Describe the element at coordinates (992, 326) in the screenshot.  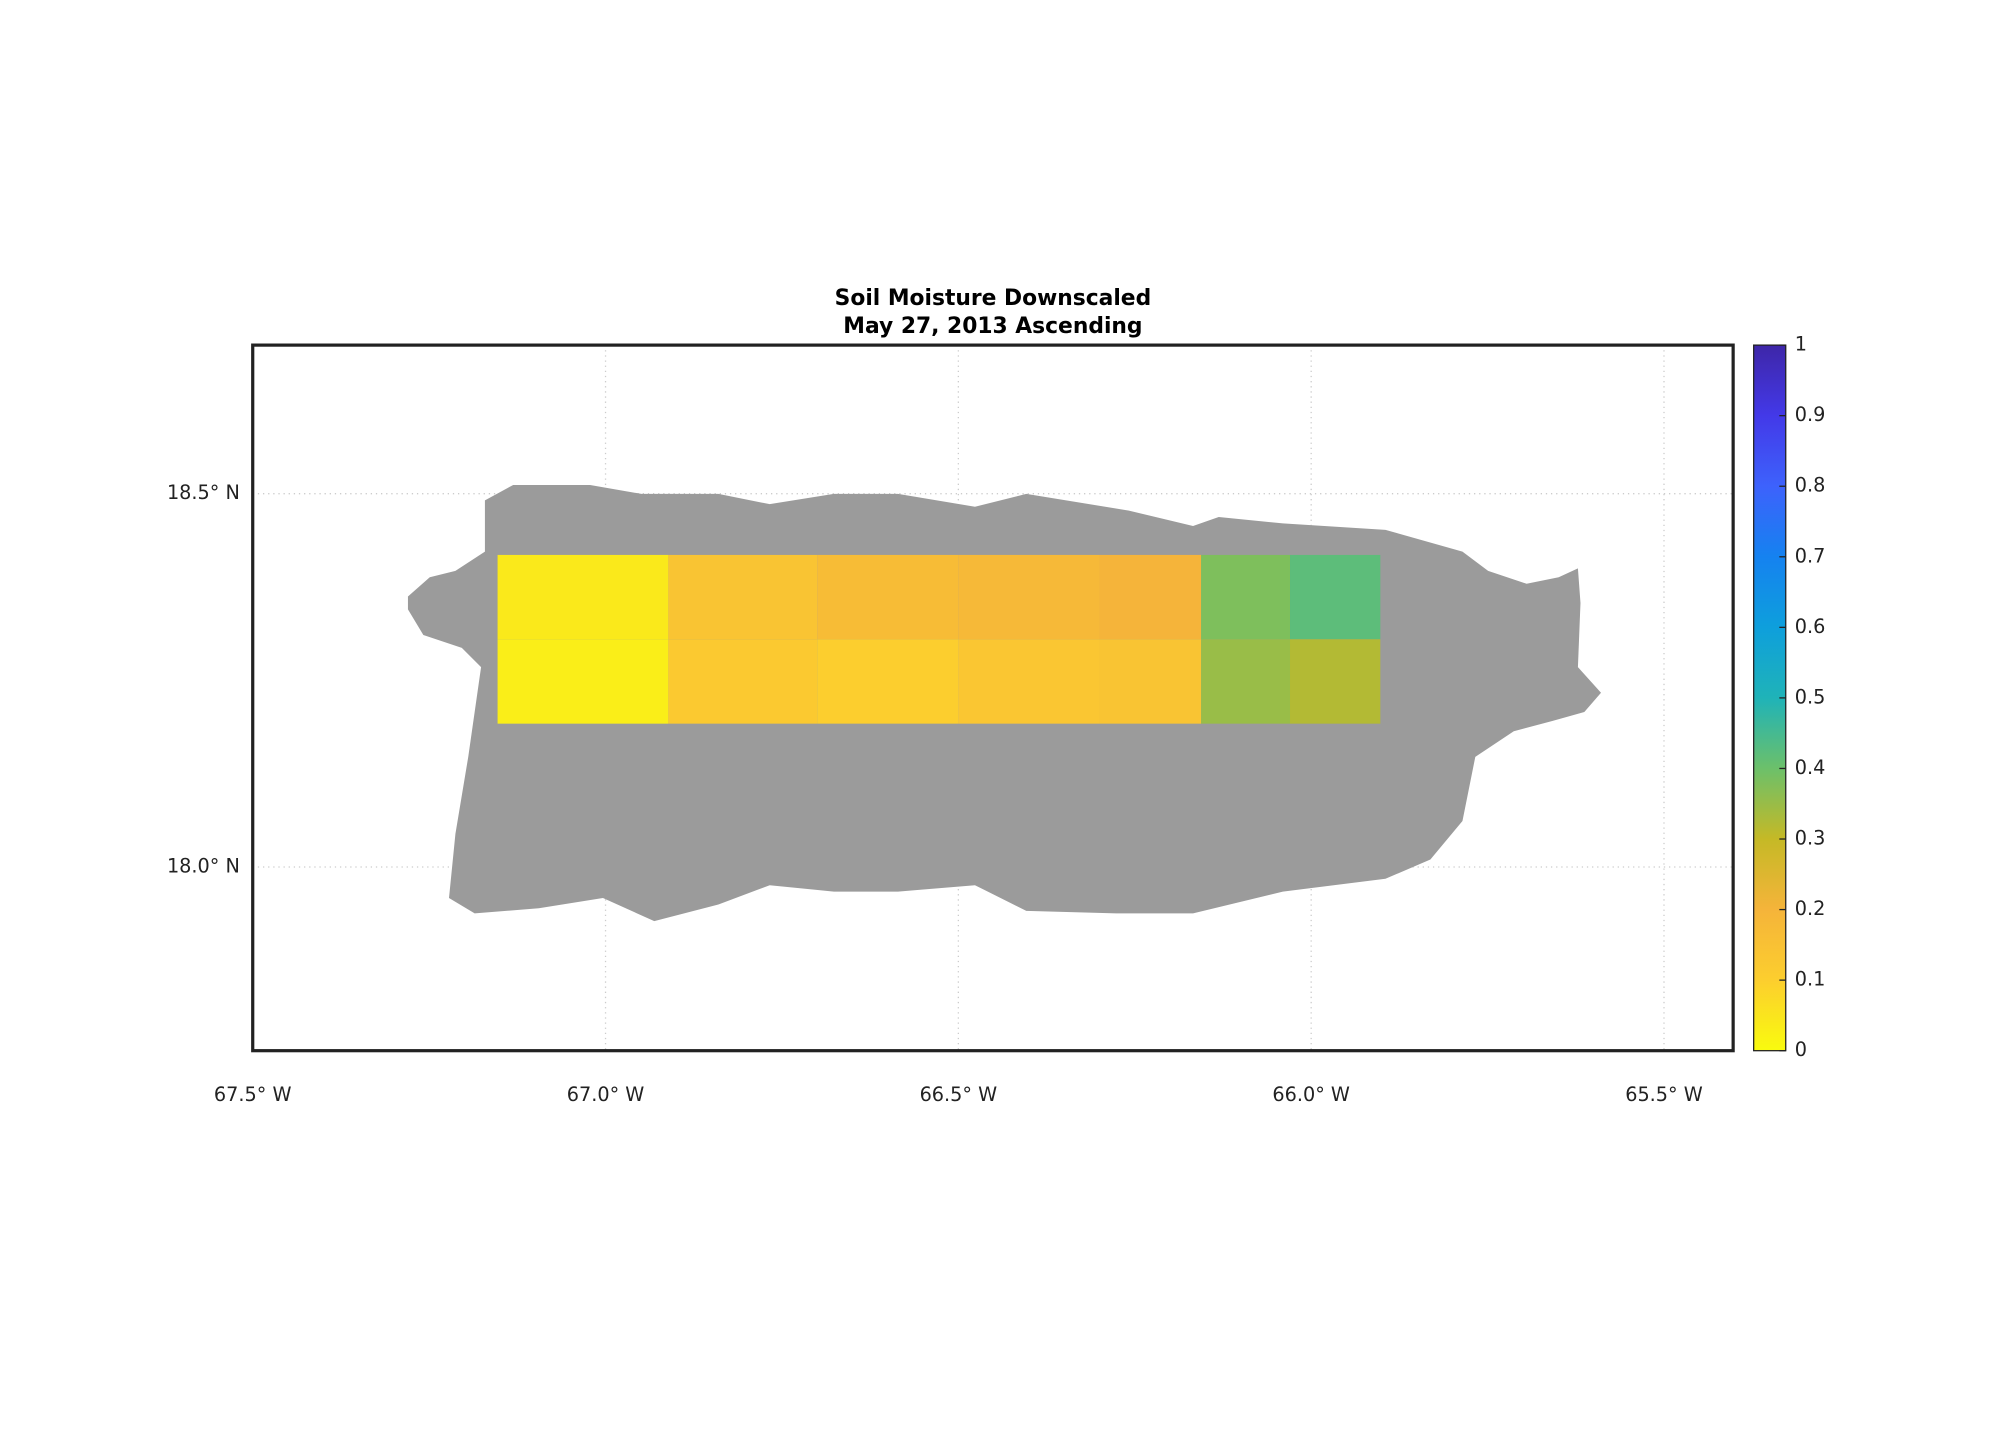
I see `chart-subtitle: May 27, 2013 Ascending` at that location.